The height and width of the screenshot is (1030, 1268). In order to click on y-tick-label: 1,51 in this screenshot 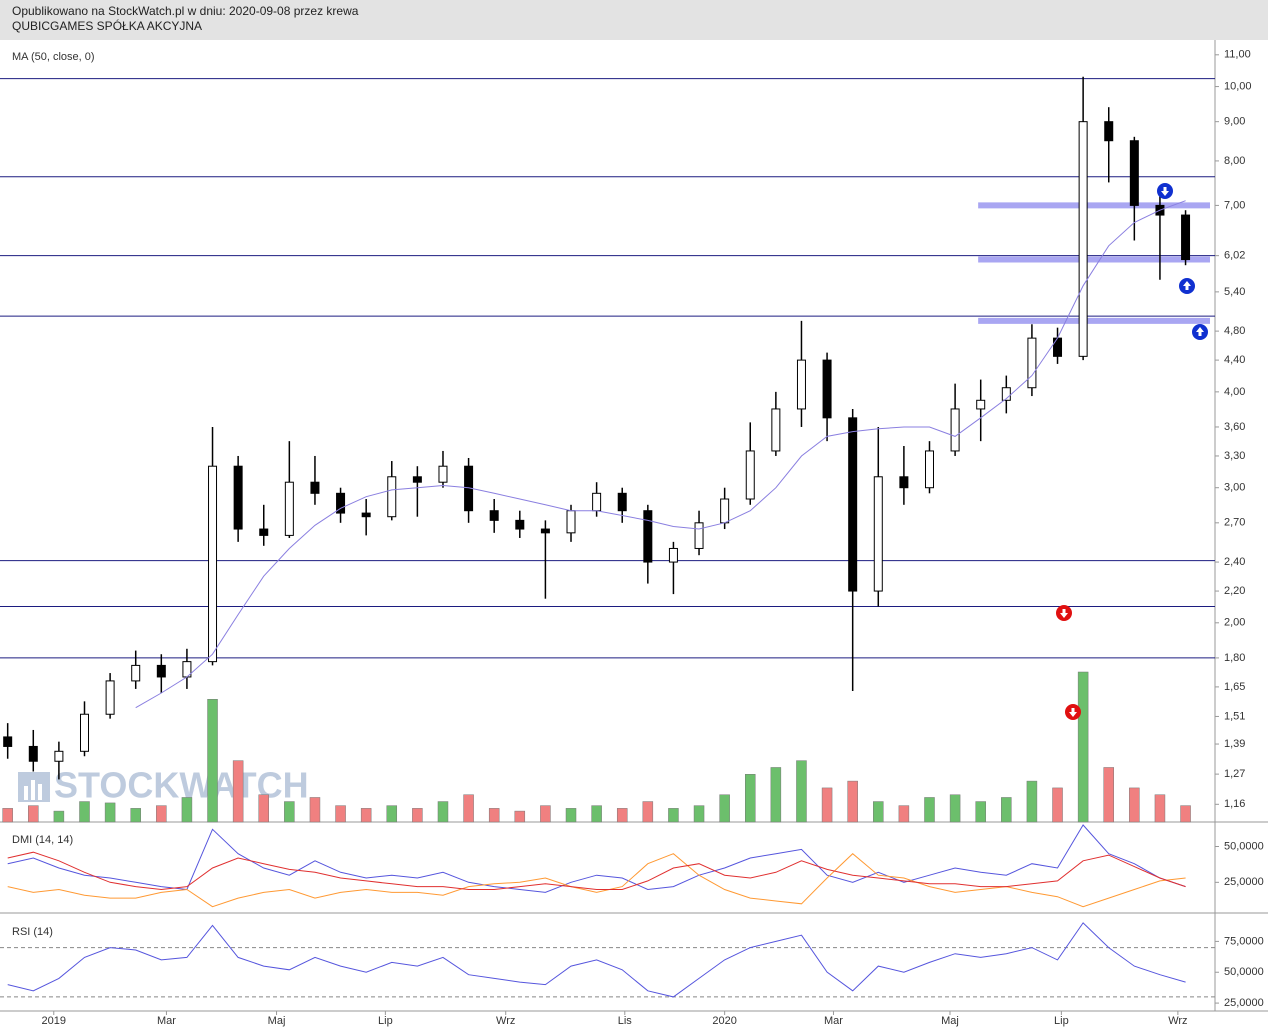, I will do `click(1234, 716)`.